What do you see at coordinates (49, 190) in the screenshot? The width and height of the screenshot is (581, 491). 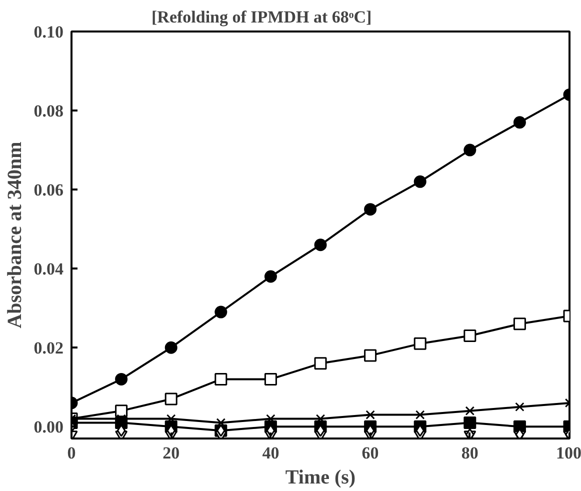 I see `y-tick-label: 0.06` at bounding box center [49, 190].